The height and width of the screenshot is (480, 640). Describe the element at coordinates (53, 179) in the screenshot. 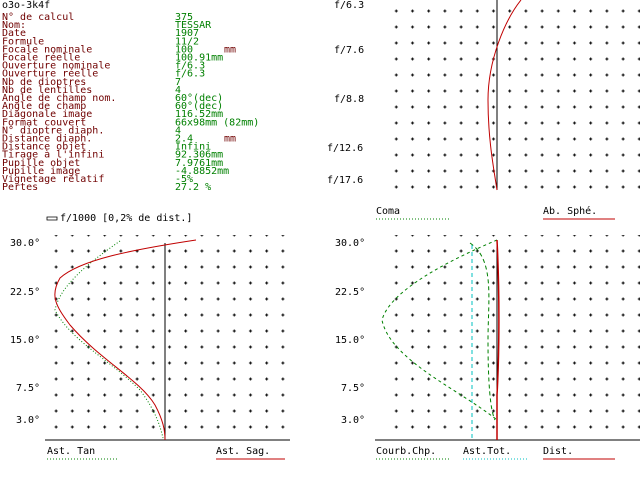

I see `param-label: Vignetage relatif` at that location.